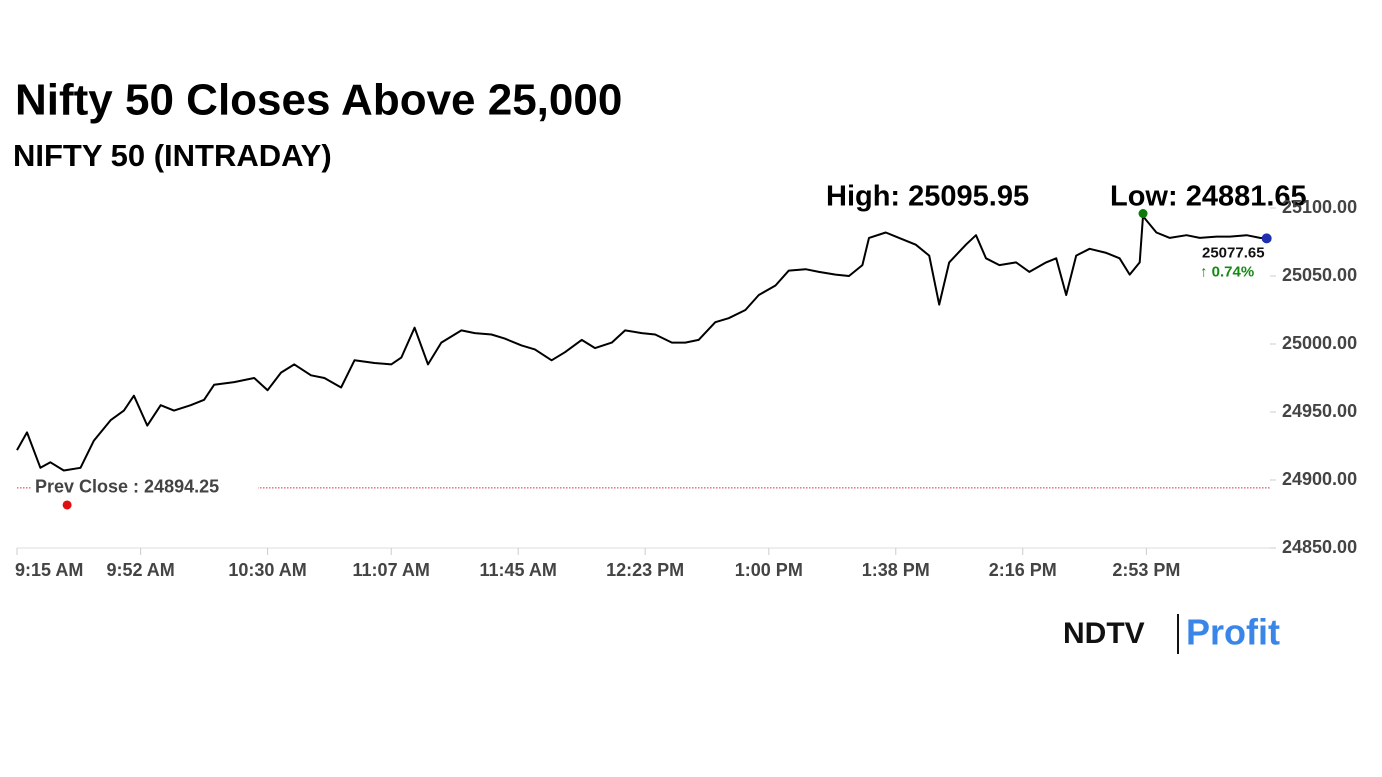  I want to click on prev-close-bg, so click(145, 486).